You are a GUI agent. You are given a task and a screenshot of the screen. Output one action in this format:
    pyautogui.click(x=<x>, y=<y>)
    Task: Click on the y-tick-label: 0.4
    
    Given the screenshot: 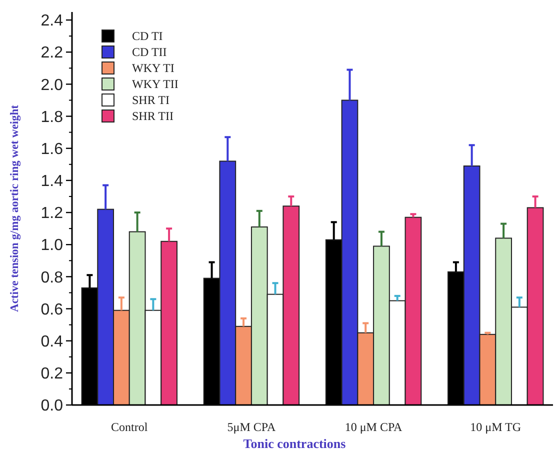 What is the action you would take?
    pyautogui.click(x=52, y=341)
    